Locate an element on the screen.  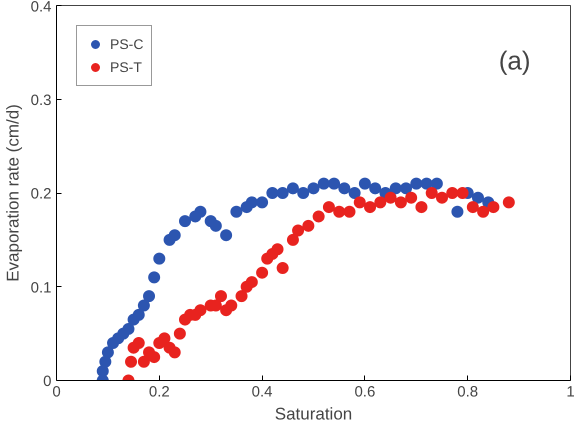
x-tick-label: 1 is located at coordinates (570, 392).